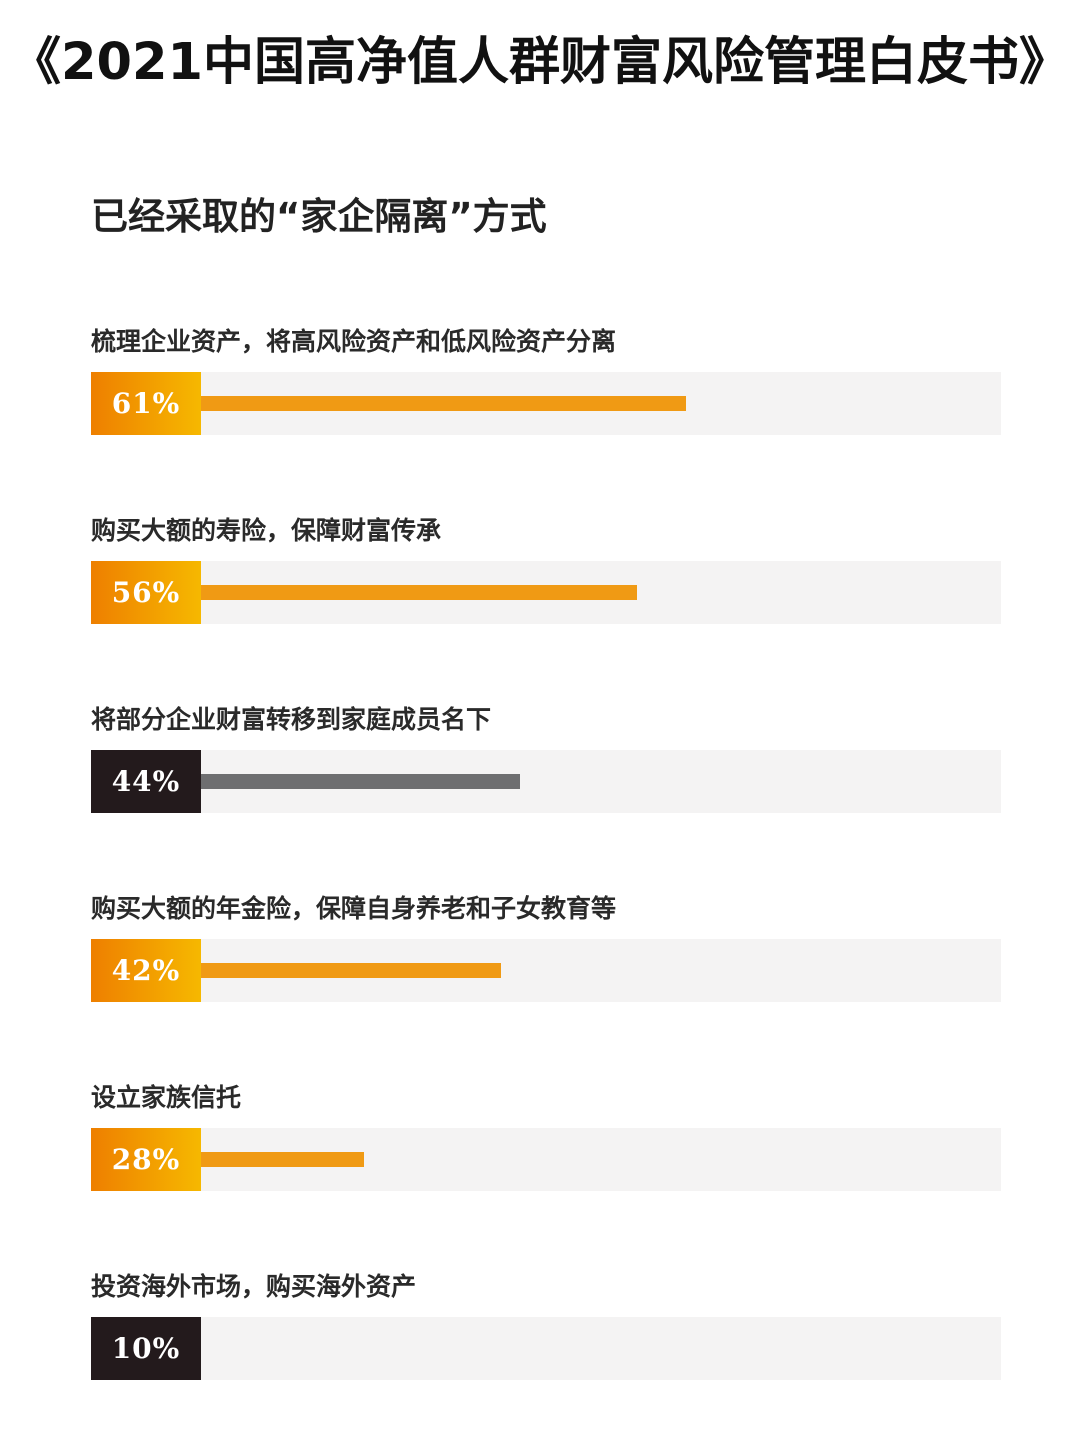  What do you see at coordinates (319, 216) in the screenshot?
I see `chart-subtitle: 已经采取的“家企隔离”方式` at bounding box center [319, 216].